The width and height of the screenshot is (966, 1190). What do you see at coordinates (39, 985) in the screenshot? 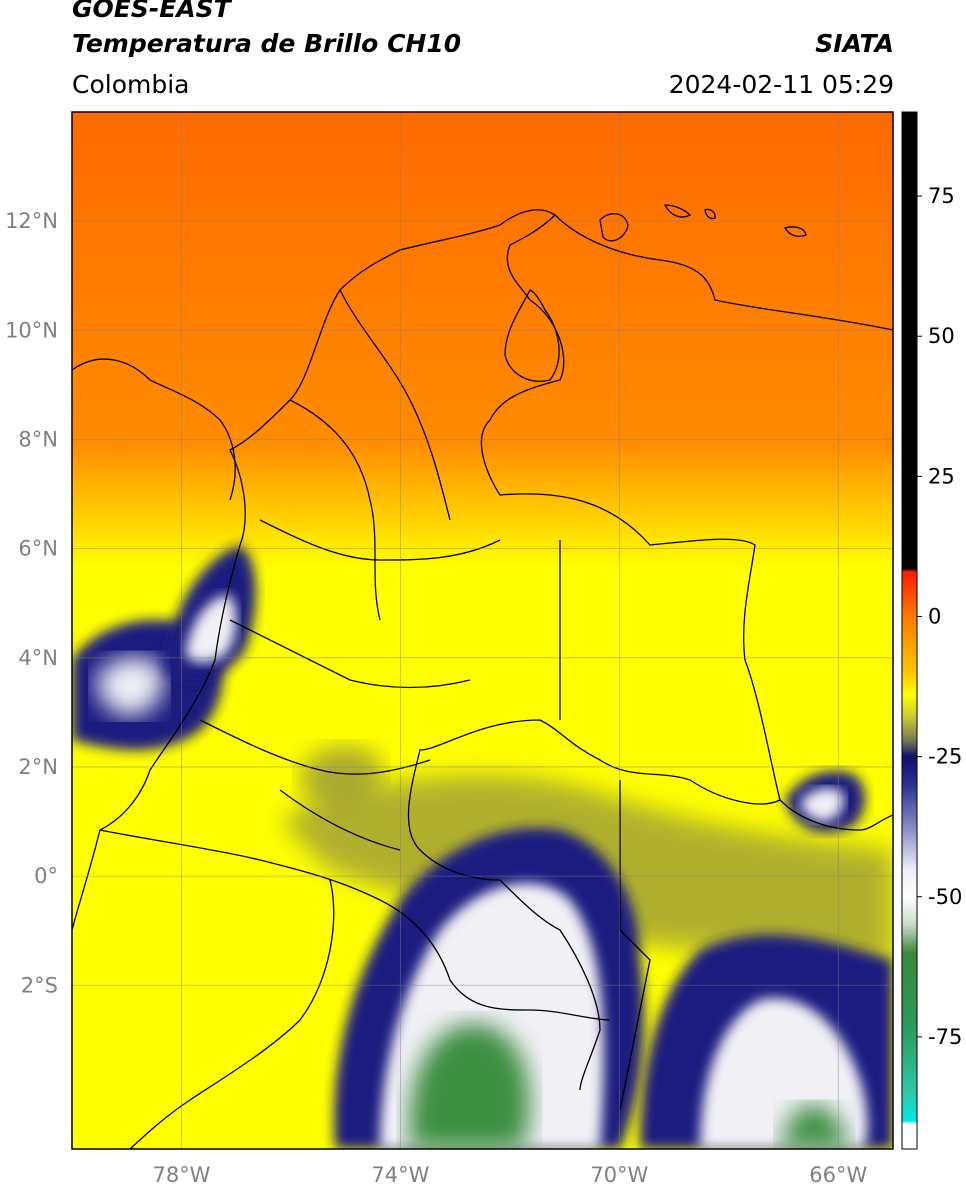
I see `lat-tick-label: 2°S` at bounding box center [39, 985].